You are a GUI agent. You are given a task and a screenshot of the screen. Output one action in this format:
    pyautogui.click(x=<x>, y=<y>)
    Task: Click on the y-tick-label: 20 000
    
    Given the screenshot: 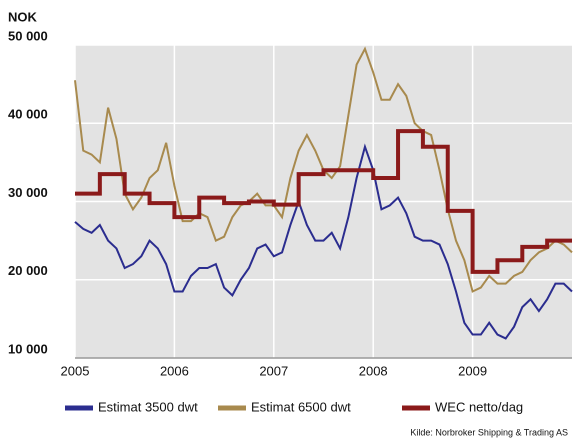 What is the action you would take?
    pyautogui.click(x=28, y=270)
    